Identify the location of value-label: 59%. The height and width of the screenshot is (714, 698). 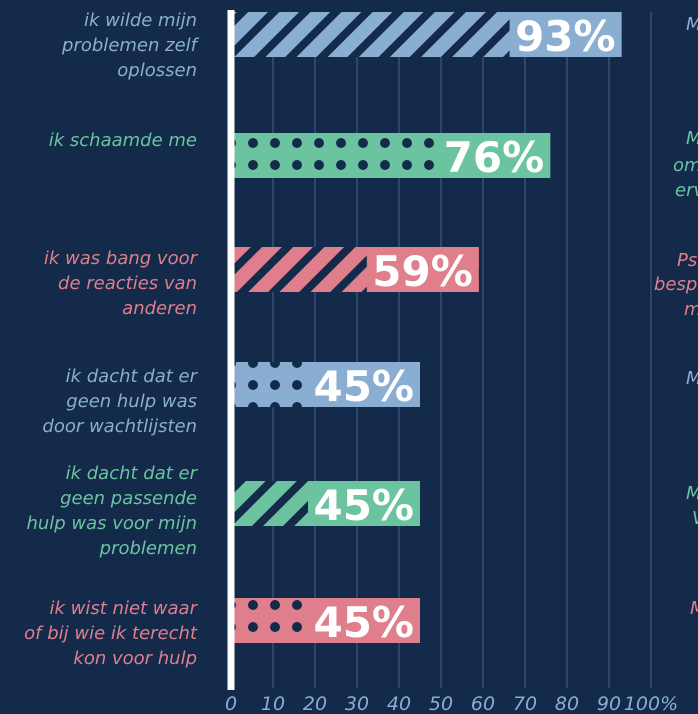
(422, 271).